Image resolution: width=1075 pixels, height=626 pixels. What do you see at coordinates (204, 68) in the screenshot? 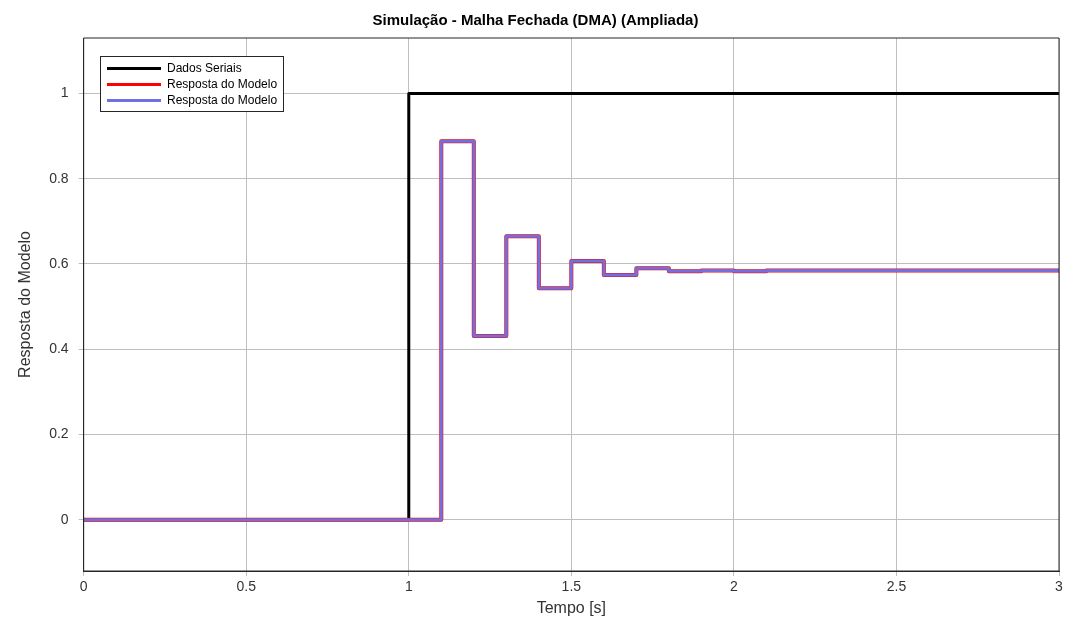
I see `legend-label: Dados Seriais` at bounding box center [204, 68].